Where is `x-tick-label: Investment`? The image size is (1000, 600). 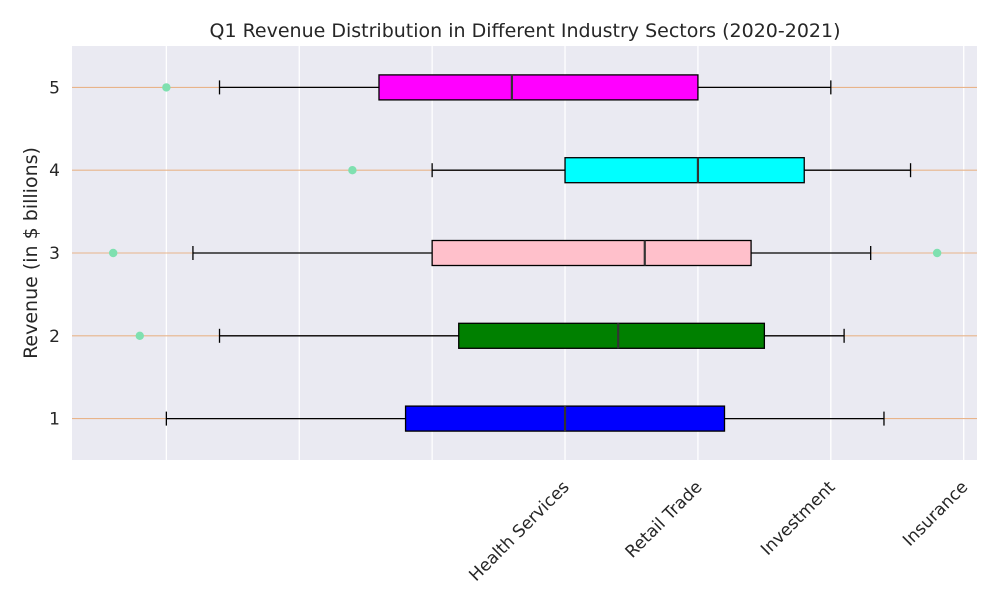 x-tick-label: Investment is located at coordinates (798, 518).